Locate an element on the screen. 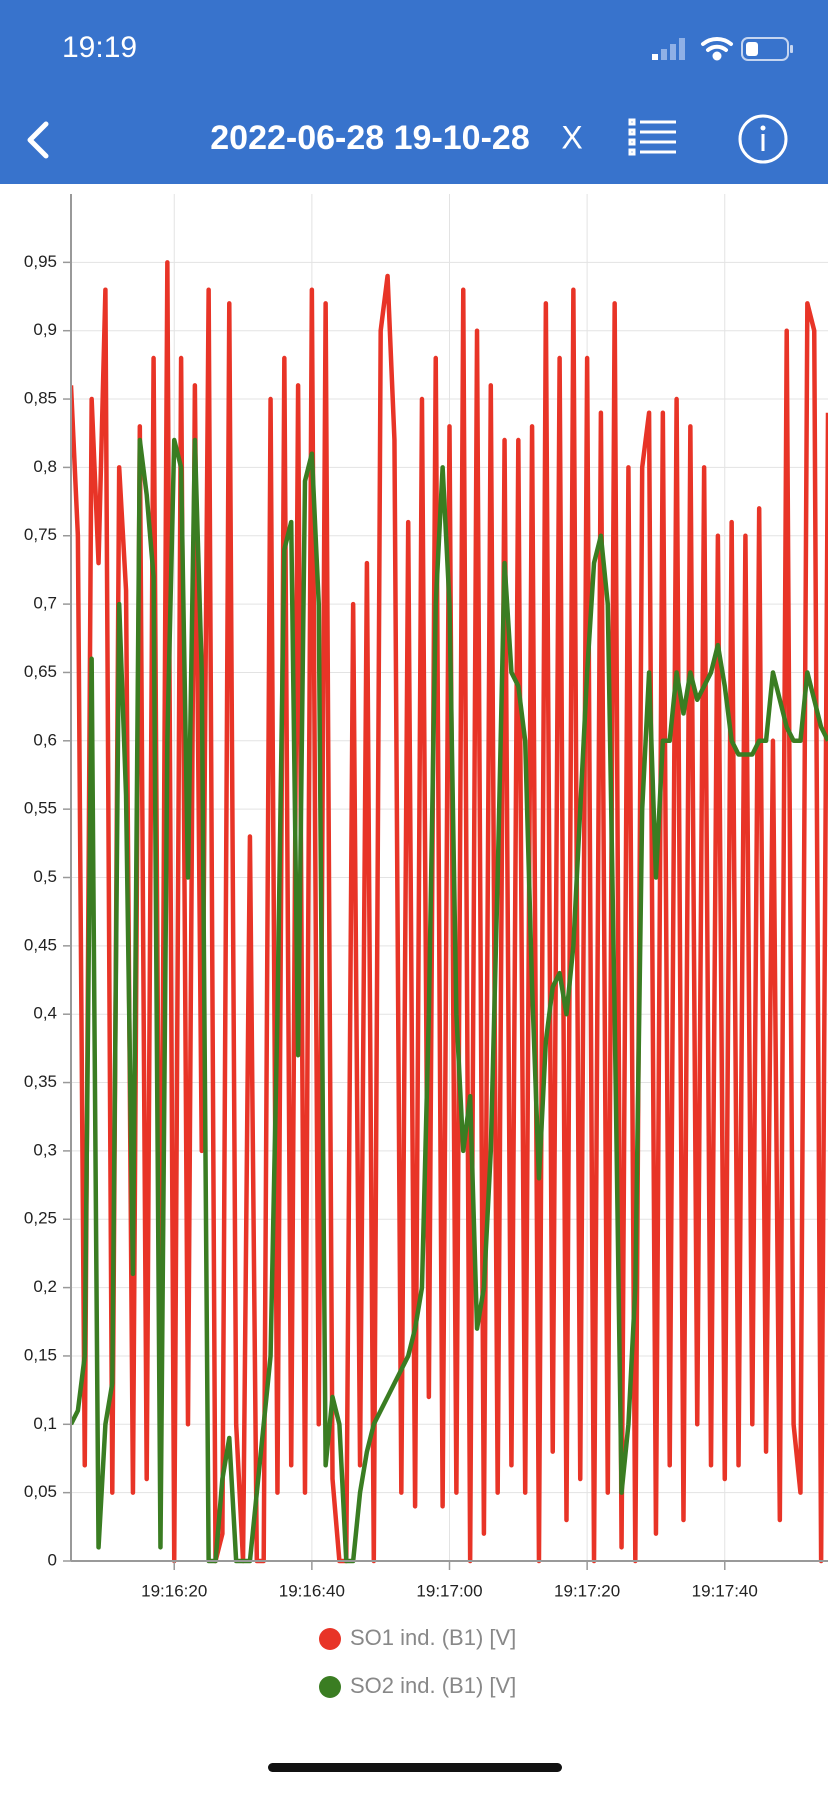 This screenshot has height=1797, width=828. y-tick-label: 0,8 is located at coordinates (45, 466).